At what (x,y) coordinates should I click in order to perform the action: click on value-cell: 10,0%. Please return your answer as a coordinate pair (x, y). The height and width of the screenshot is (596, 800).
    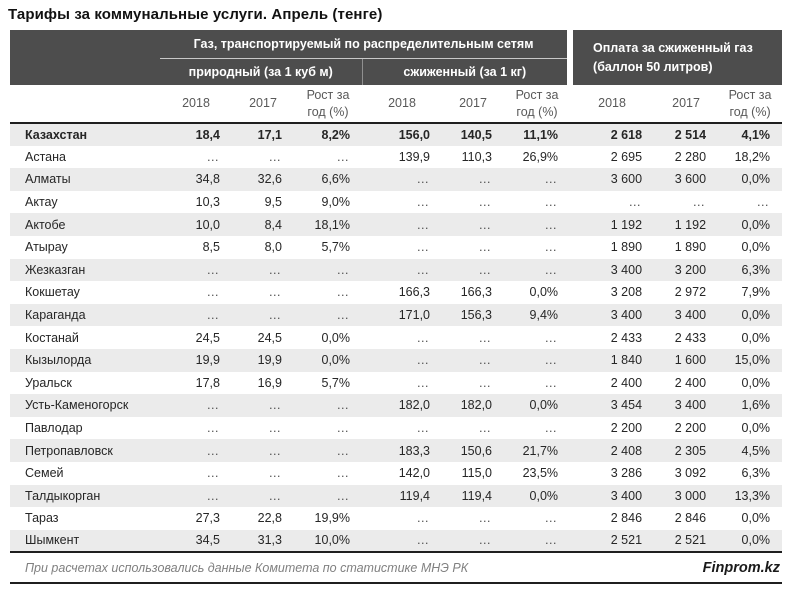
    Looking at the image, I should click on (328, 541).